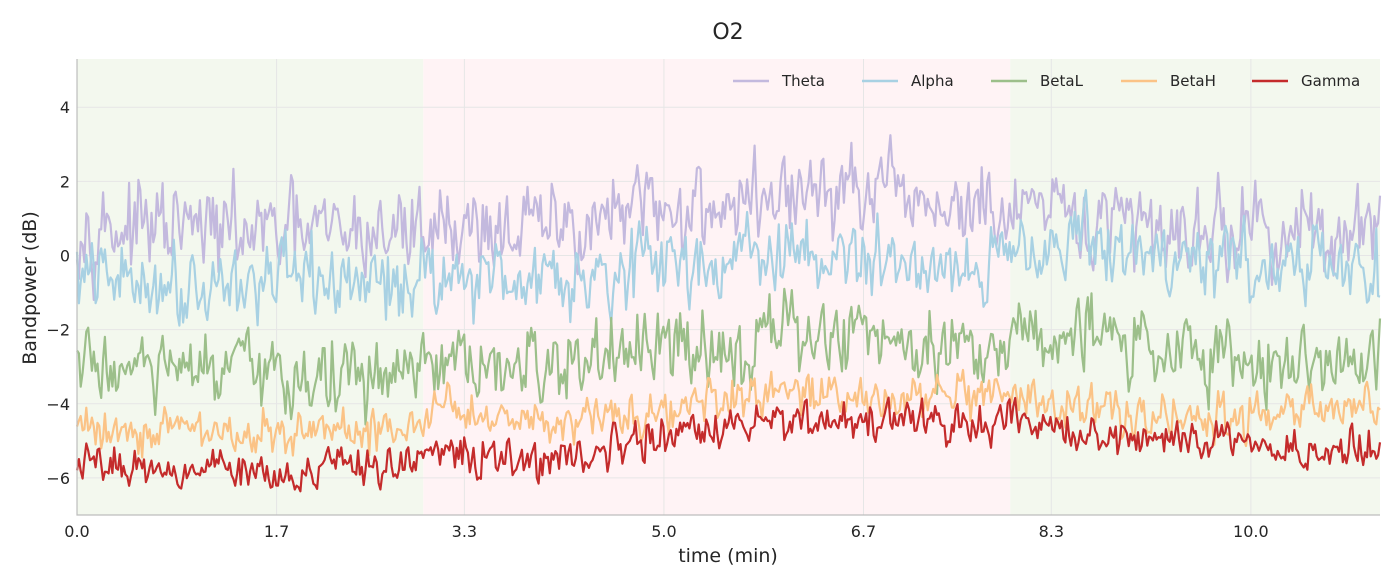 This screenshot has height=588, width=1400. What do you see at coordinates (58, 404) in the screenshot?
I see `y-tick-label: −4` at bounding box center [58, 404].